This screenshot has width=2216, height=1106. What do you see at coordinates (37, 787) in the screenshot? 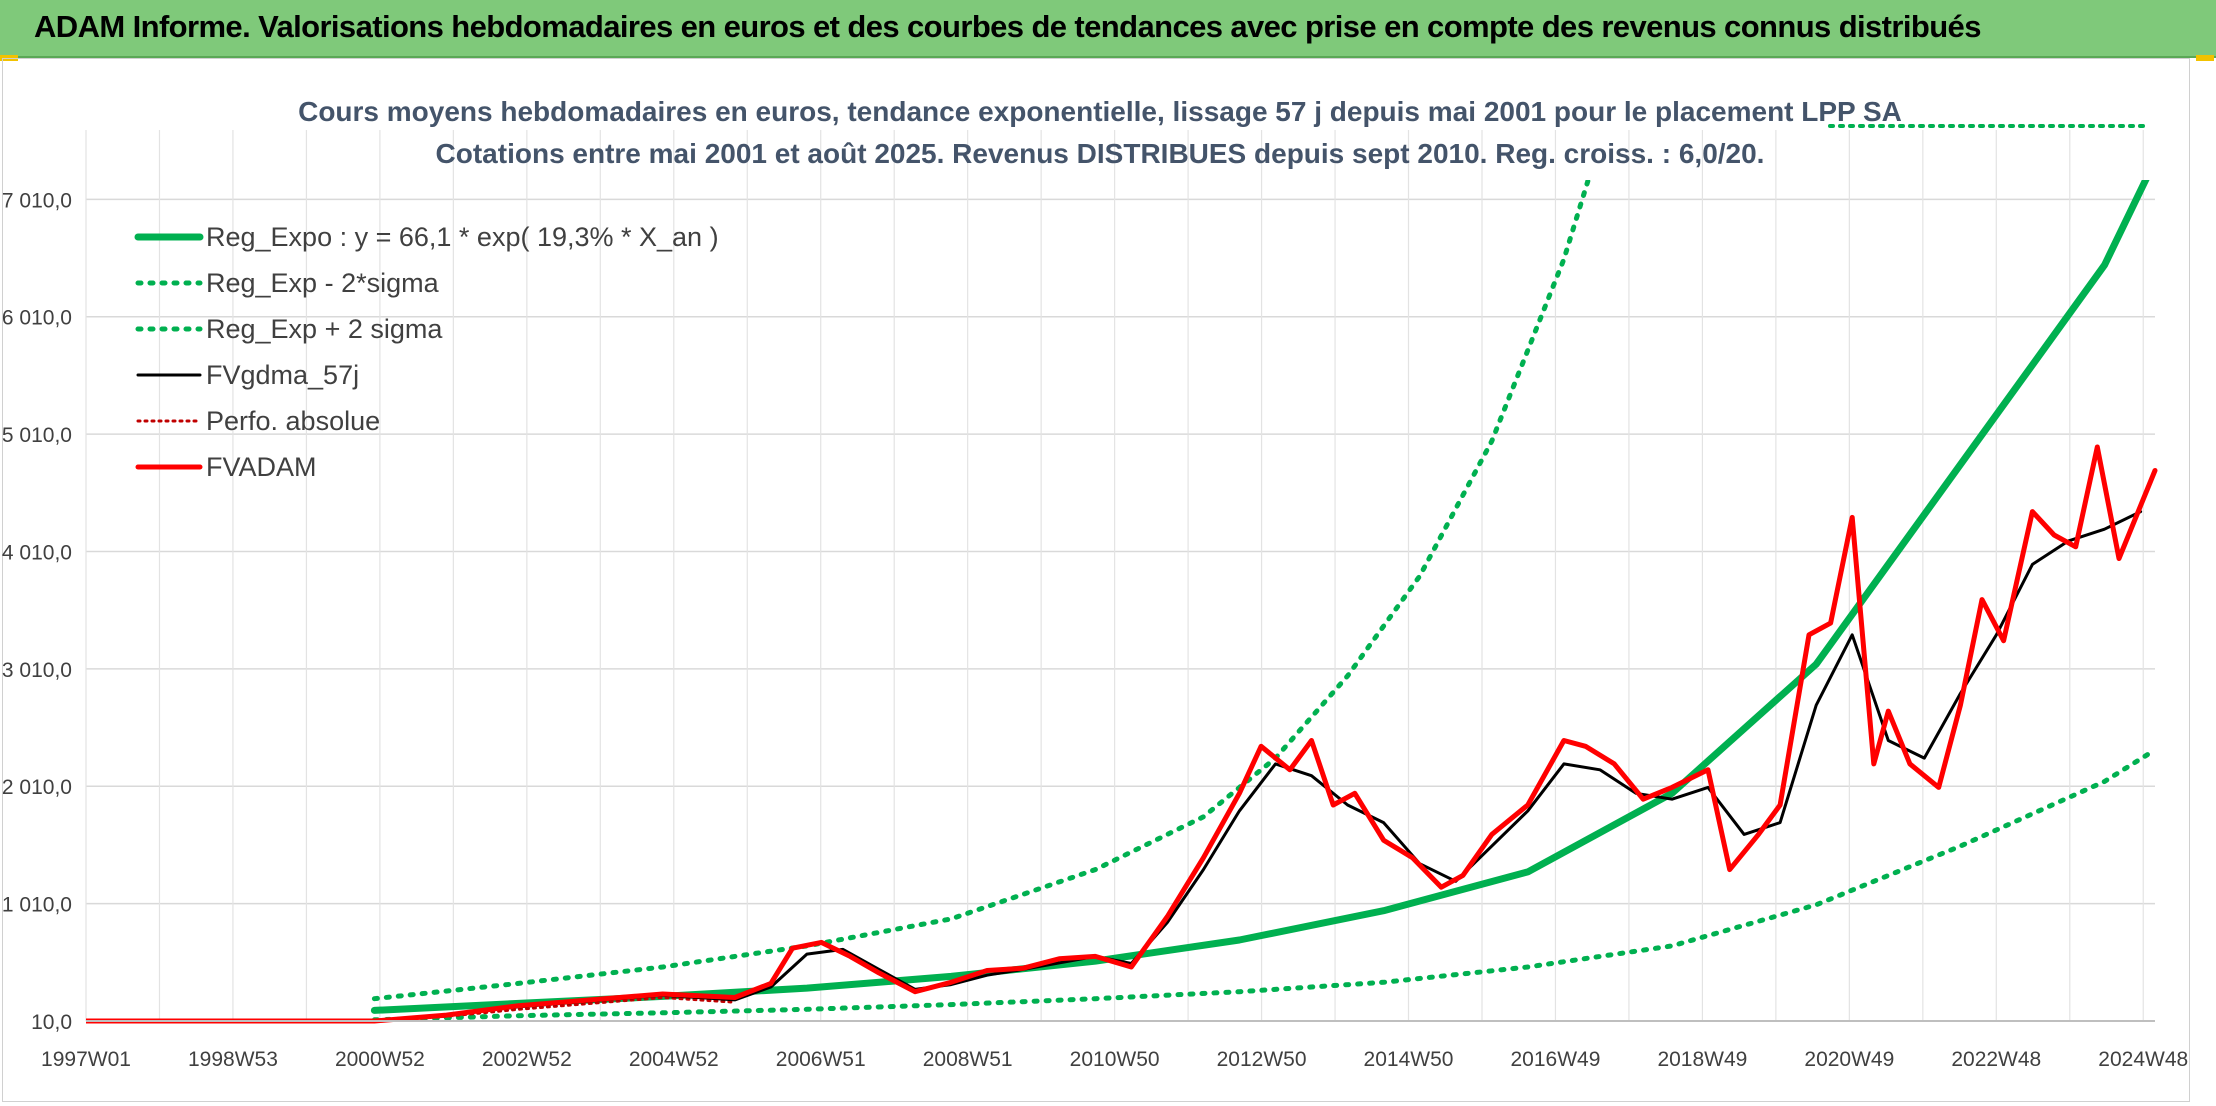
I see `y-tick-label: 2 010,0` at bounding box center [37, 787].